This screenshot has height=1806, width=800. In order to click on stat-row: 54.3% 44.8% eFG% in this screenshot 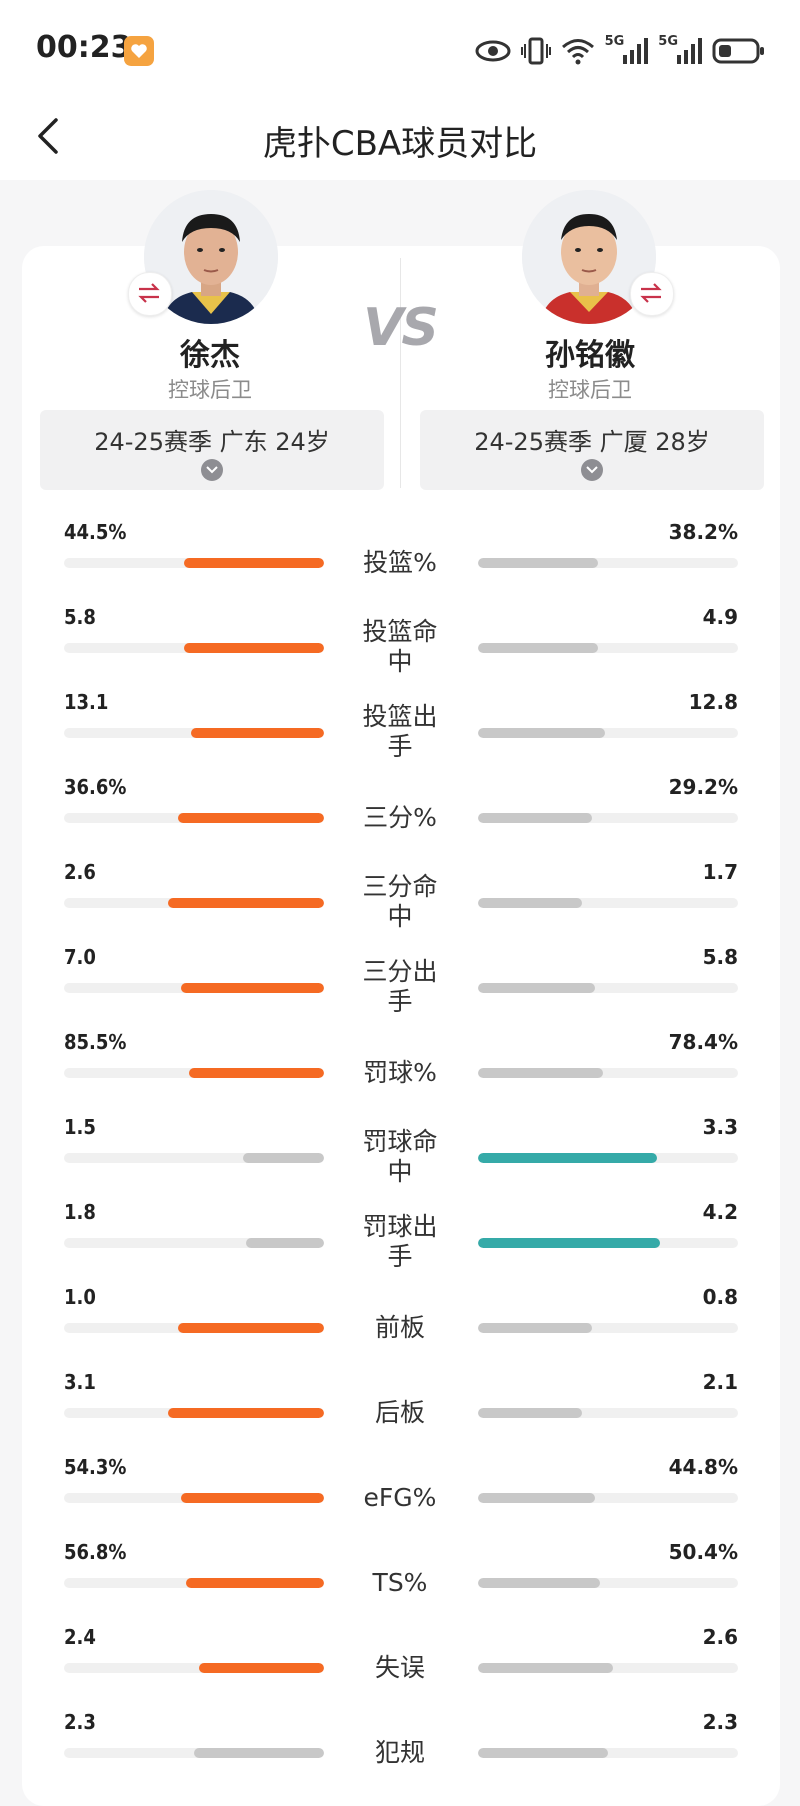, I will do `click(400, 1497)`.